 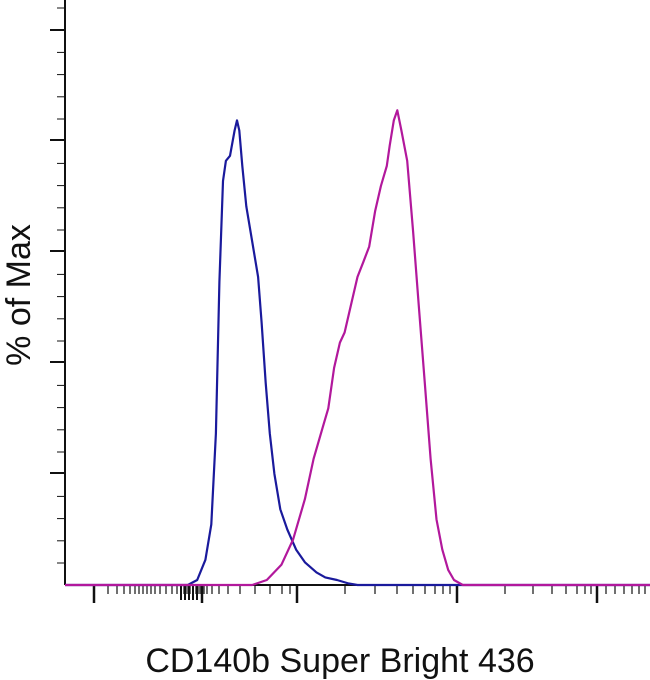 What do you see at coordinates (339, 661) in the screenshot?
I see `x-axis-title: CD140b Super Bright 436` at bounding box center [339, 661].